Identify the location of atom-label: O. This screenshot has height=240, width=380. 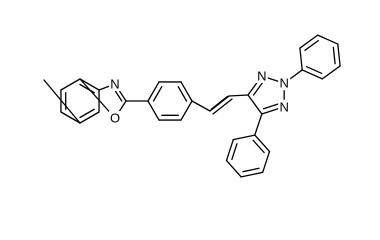
(115, 118).